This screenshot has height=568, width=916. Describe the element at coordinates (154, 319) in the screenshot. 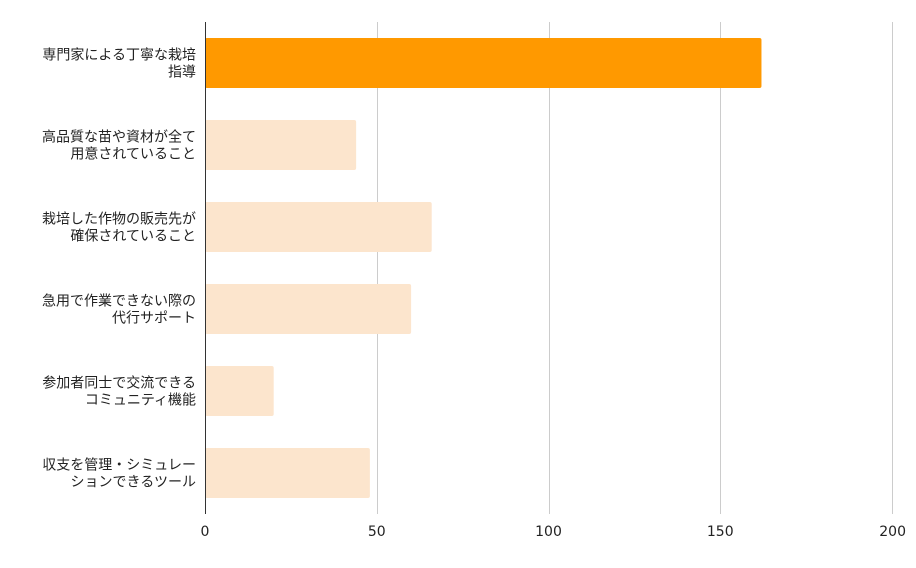

I see `category-label-line: 代行サポート` at that location.